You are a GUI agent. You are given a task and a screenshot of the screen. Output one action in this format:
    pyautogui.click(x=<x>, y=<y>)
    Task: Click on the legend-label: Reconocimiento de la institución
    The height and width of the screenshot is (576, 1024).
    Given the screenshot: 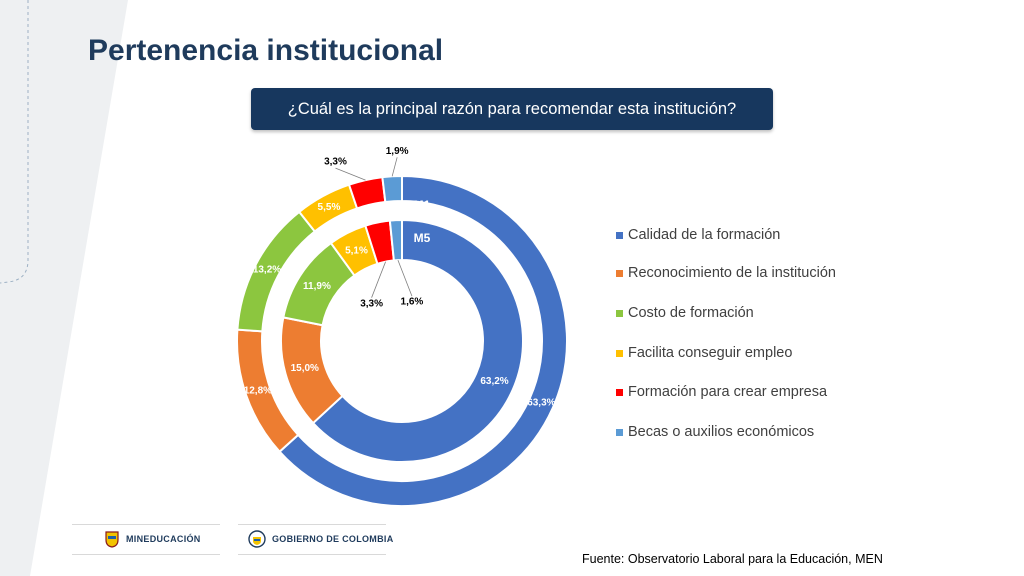 What is the action you would take?
    pyautogui.click(x=732, y=273)
    